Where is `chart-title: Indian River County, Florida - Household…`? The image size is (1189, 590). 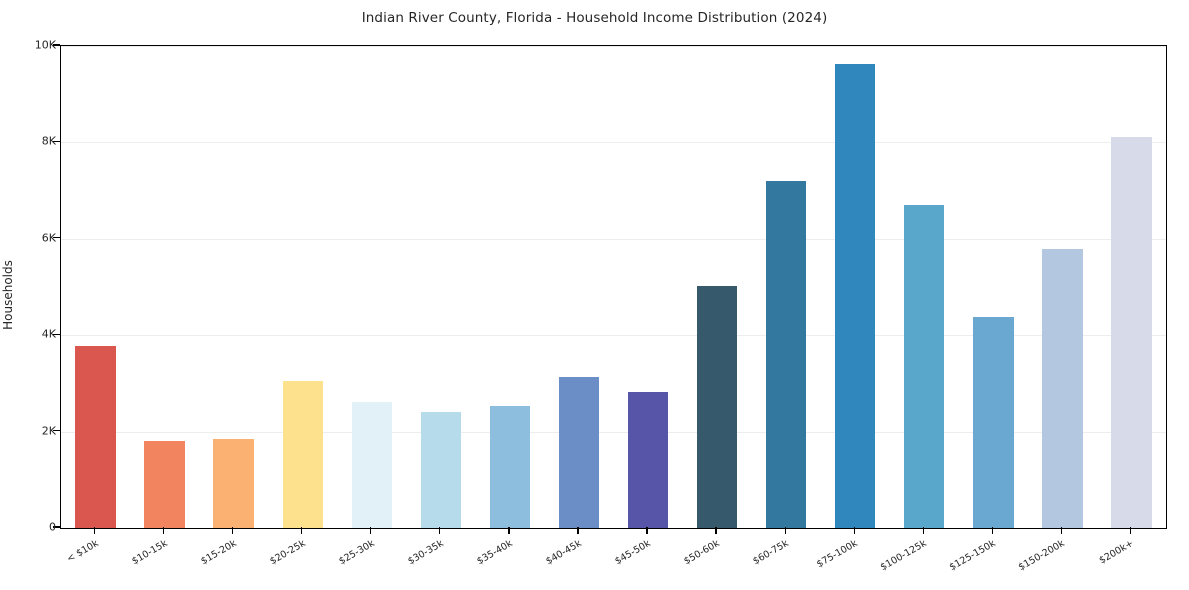
chart-title: Indian River County, Florida - Household… is located at coordinates (594, 18).